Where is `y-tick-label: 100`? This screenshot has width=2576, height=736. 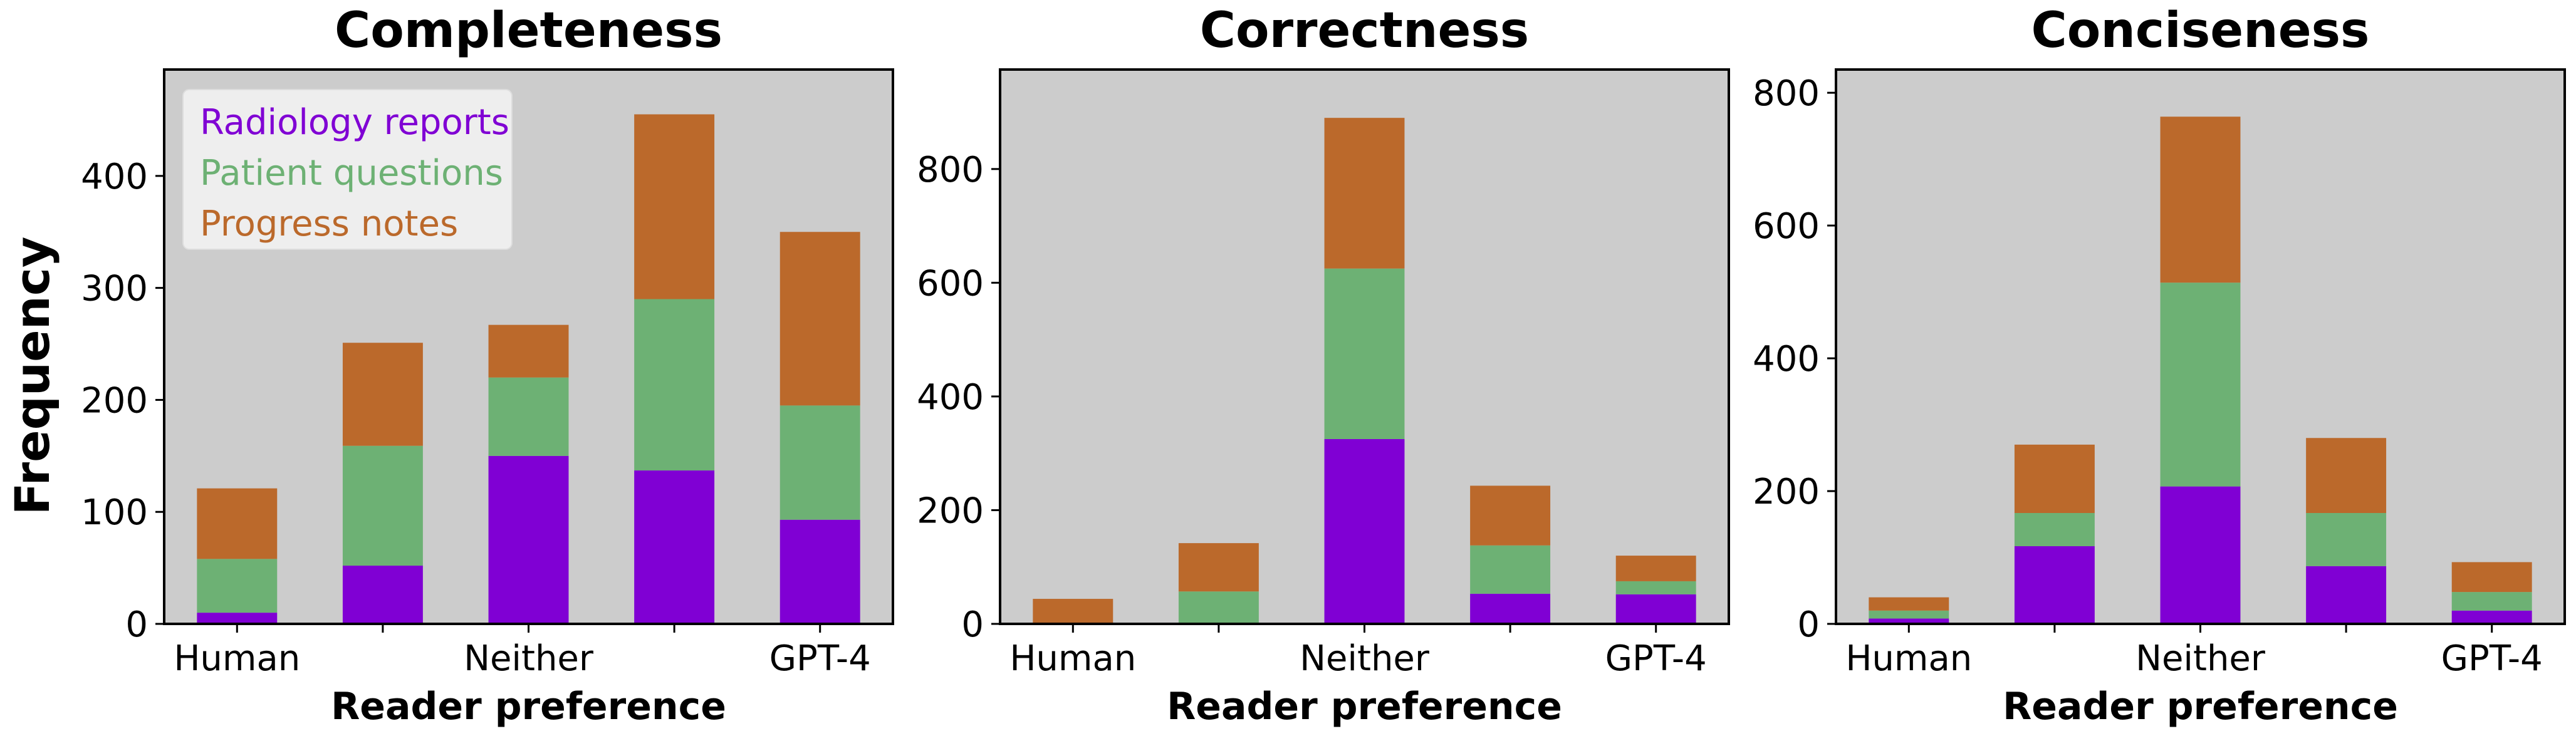 y-tick-label: 100 is located at coordinates (114, 512).